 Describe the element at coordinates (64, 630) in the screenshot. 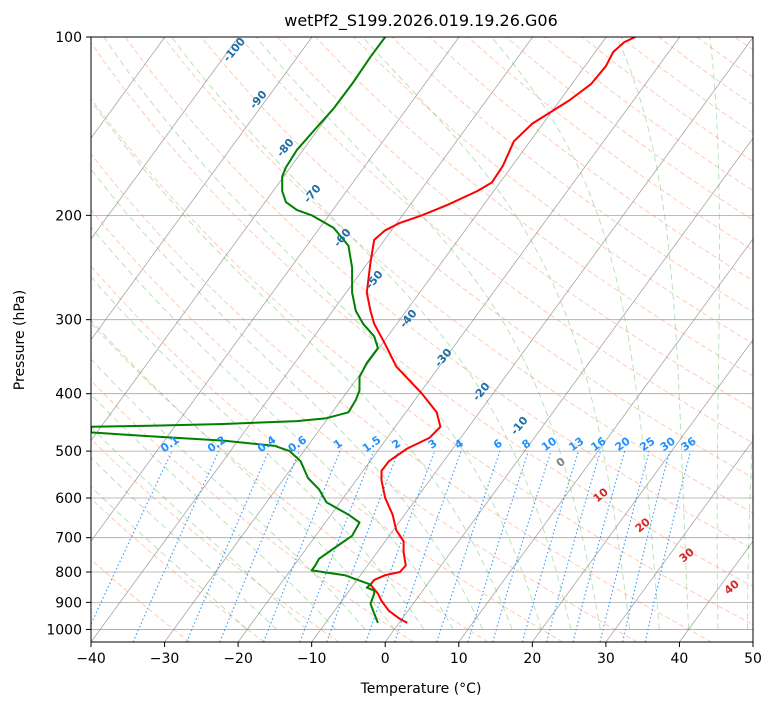

I see `y-tick-label: 1000` at that location.